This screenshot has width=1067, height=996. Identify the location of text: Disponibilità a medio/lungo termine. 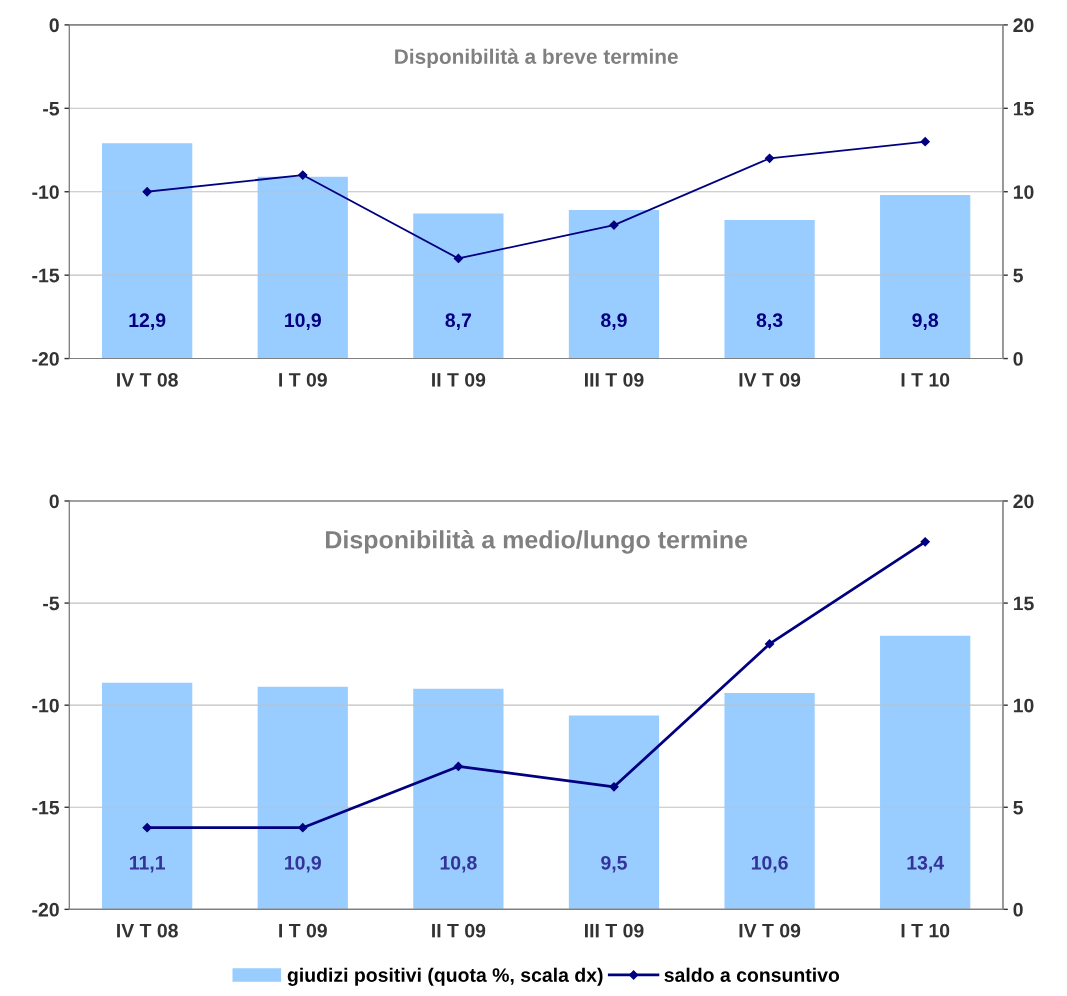
(537, 542).